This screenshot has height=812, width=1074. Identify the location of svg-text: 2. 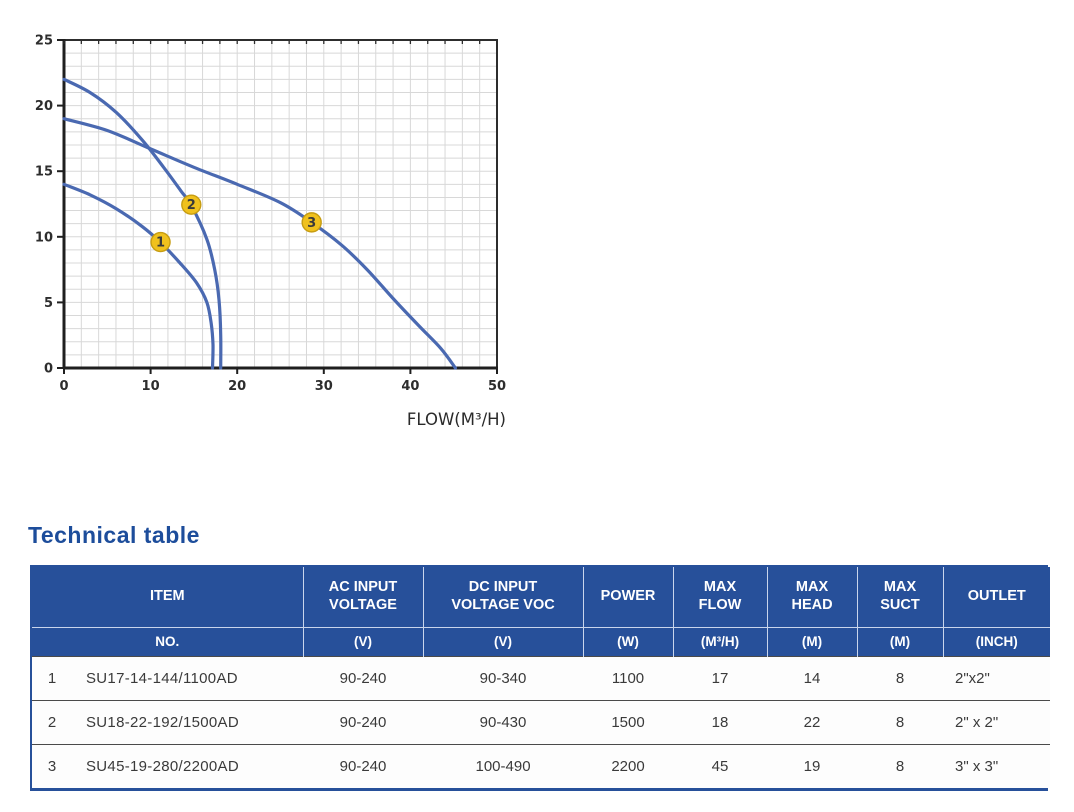
(191, 205).